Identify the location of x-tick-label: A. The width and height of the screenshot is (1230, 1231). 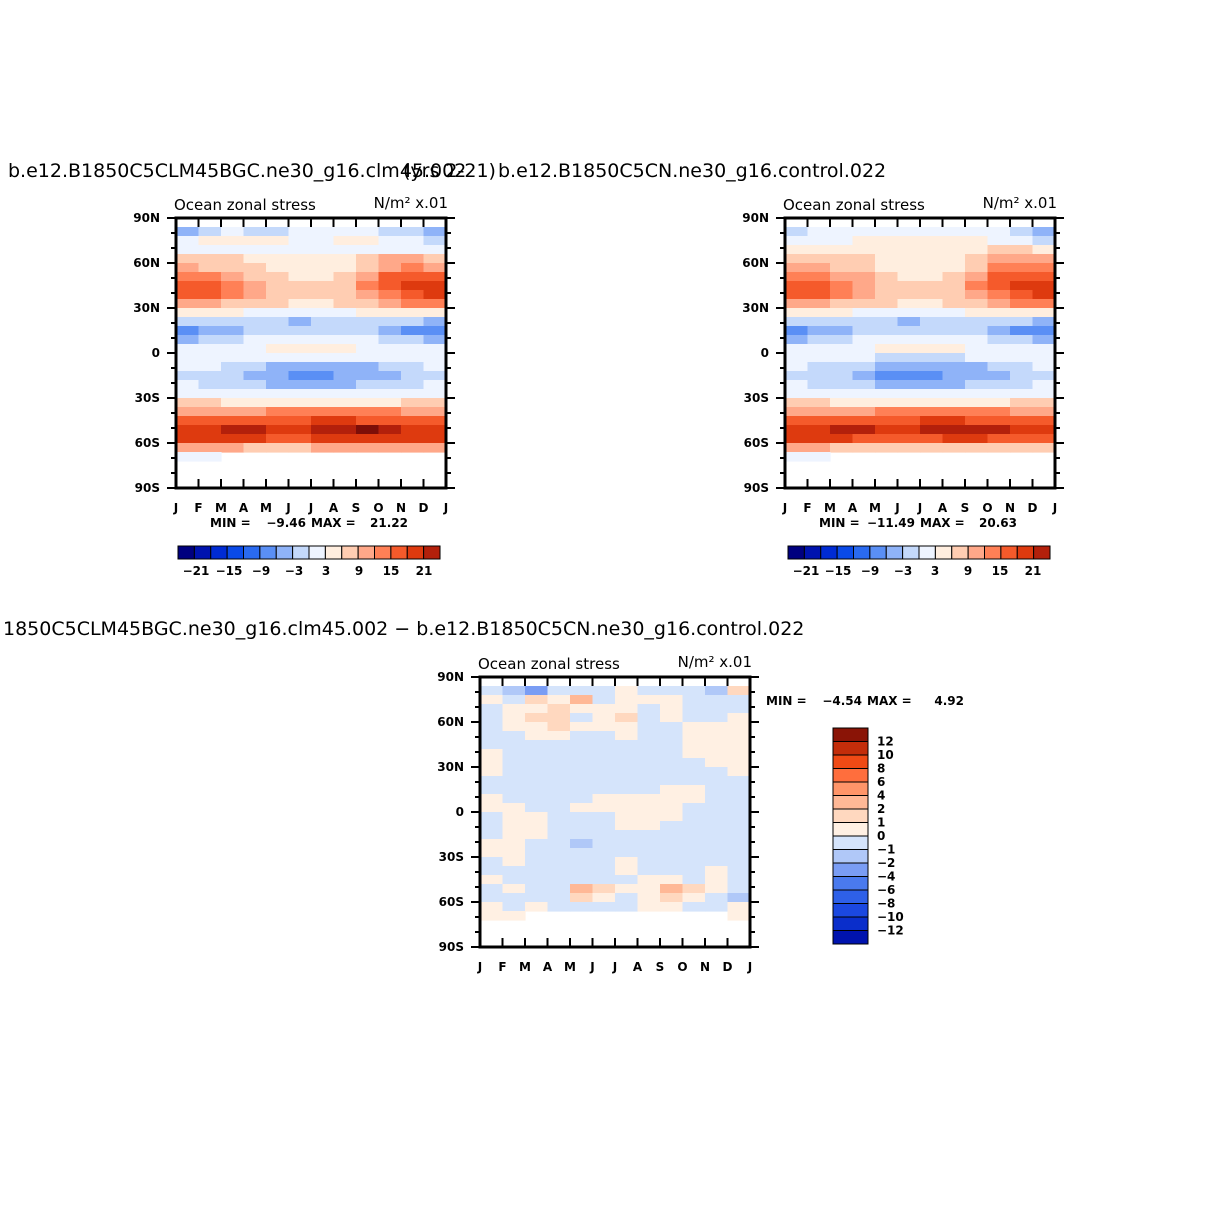
(853, 508).